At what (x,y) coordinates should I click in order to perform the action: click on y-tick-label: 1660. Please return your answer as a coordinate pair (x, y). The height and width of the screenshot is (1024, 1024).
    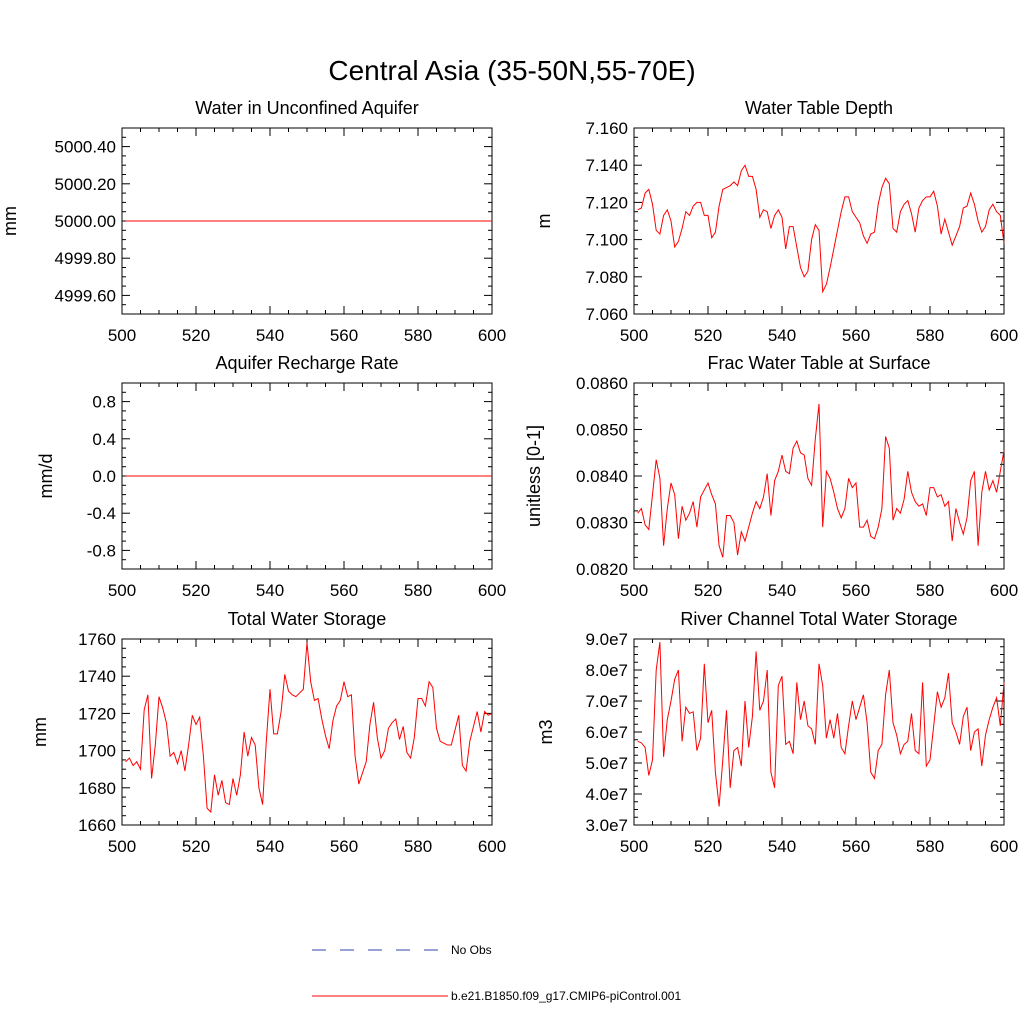
    Looking at the image, I should click on (97, 825).